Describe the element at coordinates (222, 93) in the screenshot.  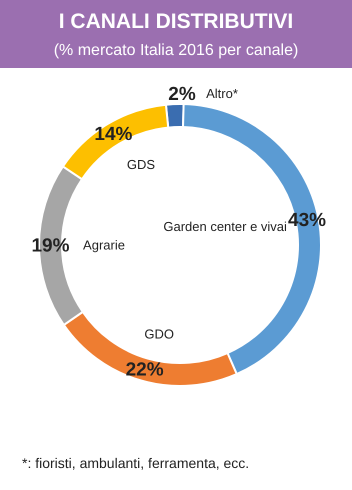
I see `slice-label: Altro*` at that location.